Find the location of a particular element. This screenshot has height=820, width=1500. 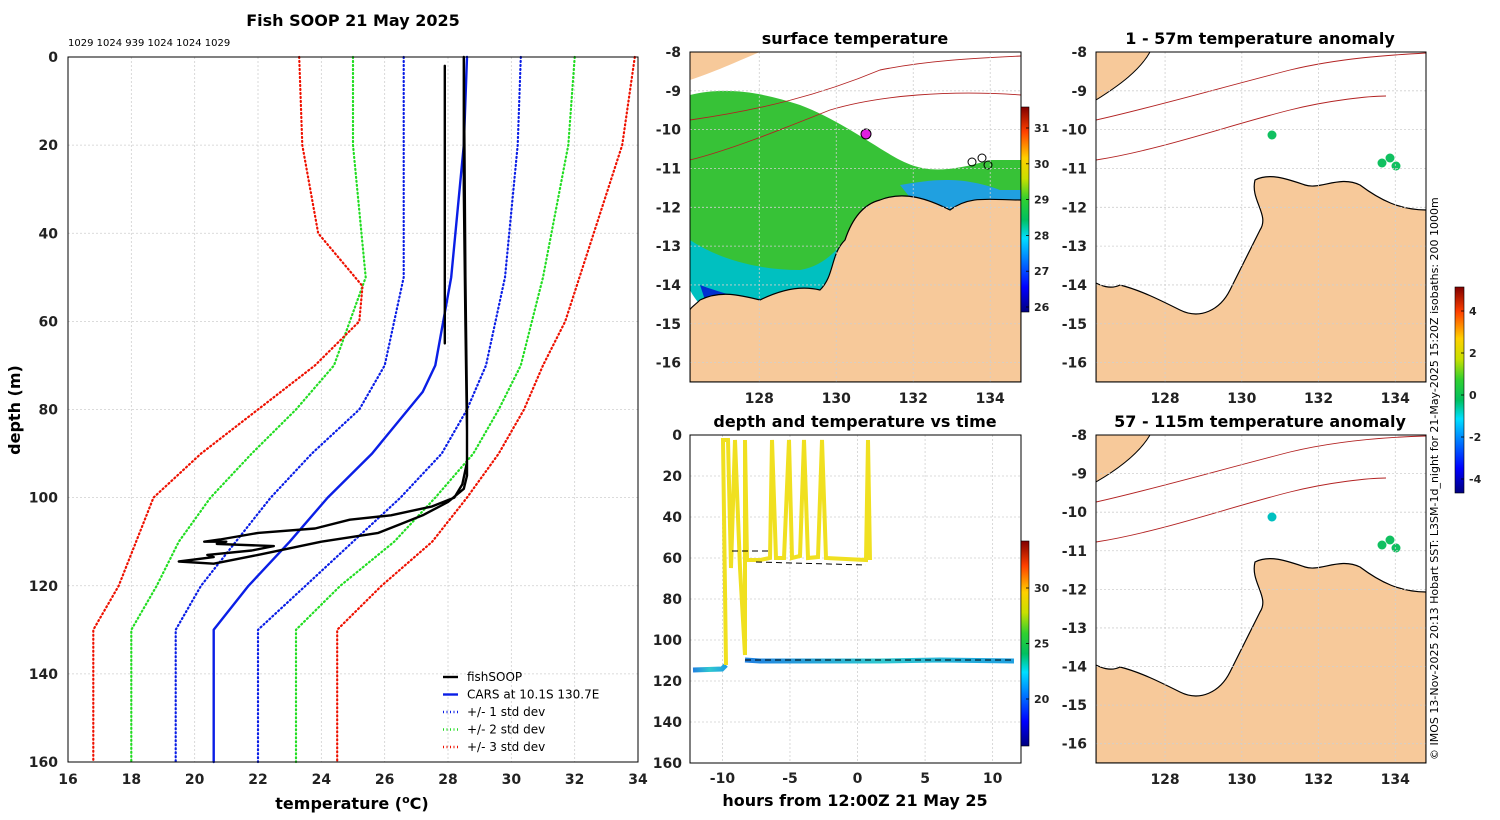

profile-y-tick-label: 0 is located at coordinates (53, 58).